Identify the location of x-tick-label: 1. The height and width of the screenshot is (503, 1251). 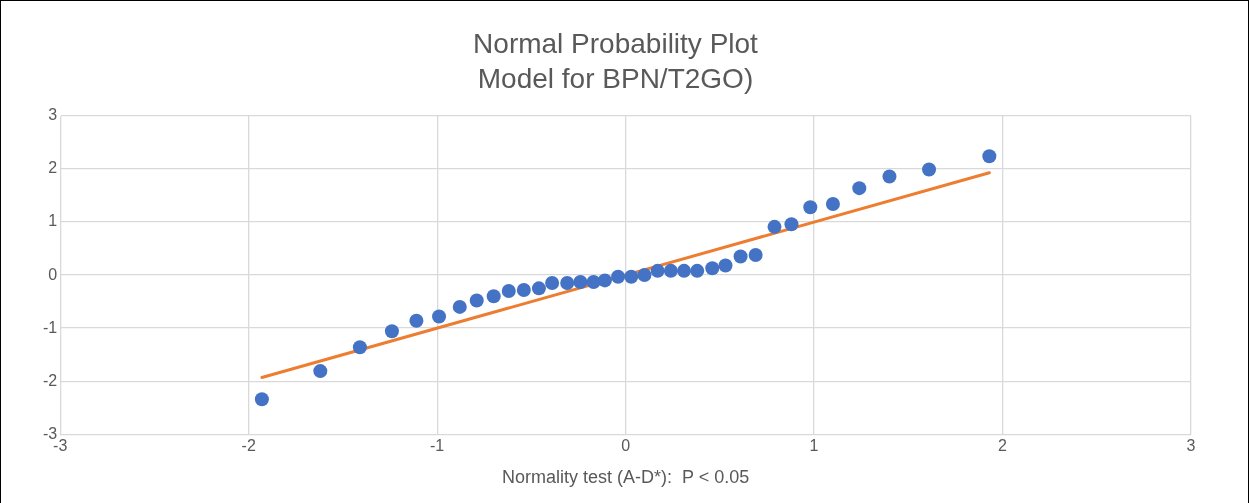
(814, 446).